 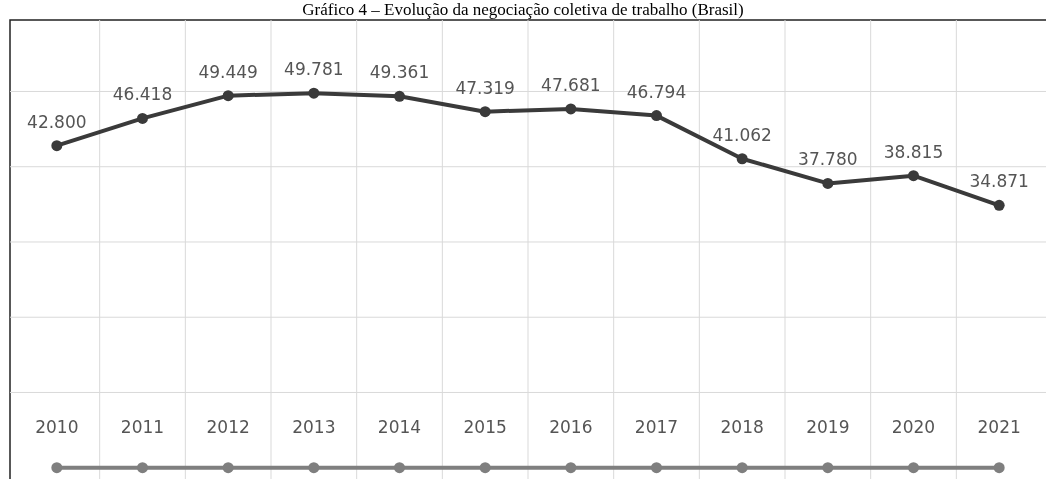 What do you see at coordinates (742, 427) in the screenshot?
I see `x-tick-label: 2018` at bounding box center [742, 427].